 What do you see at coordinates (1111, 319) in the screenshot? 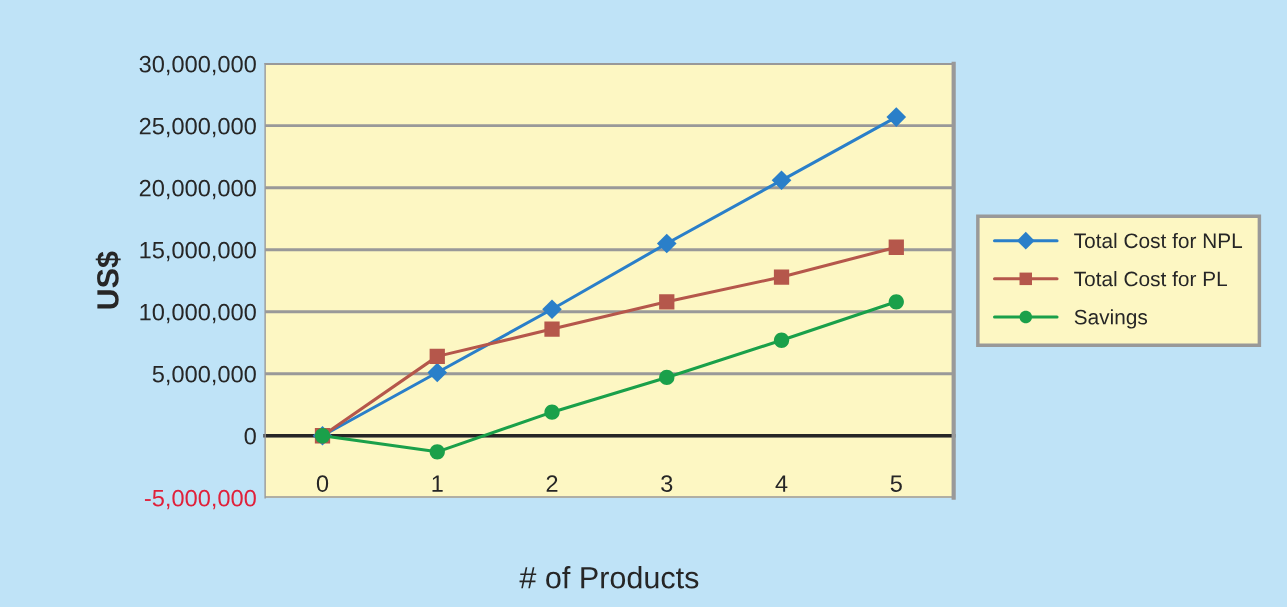
I see `legend-label: Savings` at bounding box center [1111, 319].